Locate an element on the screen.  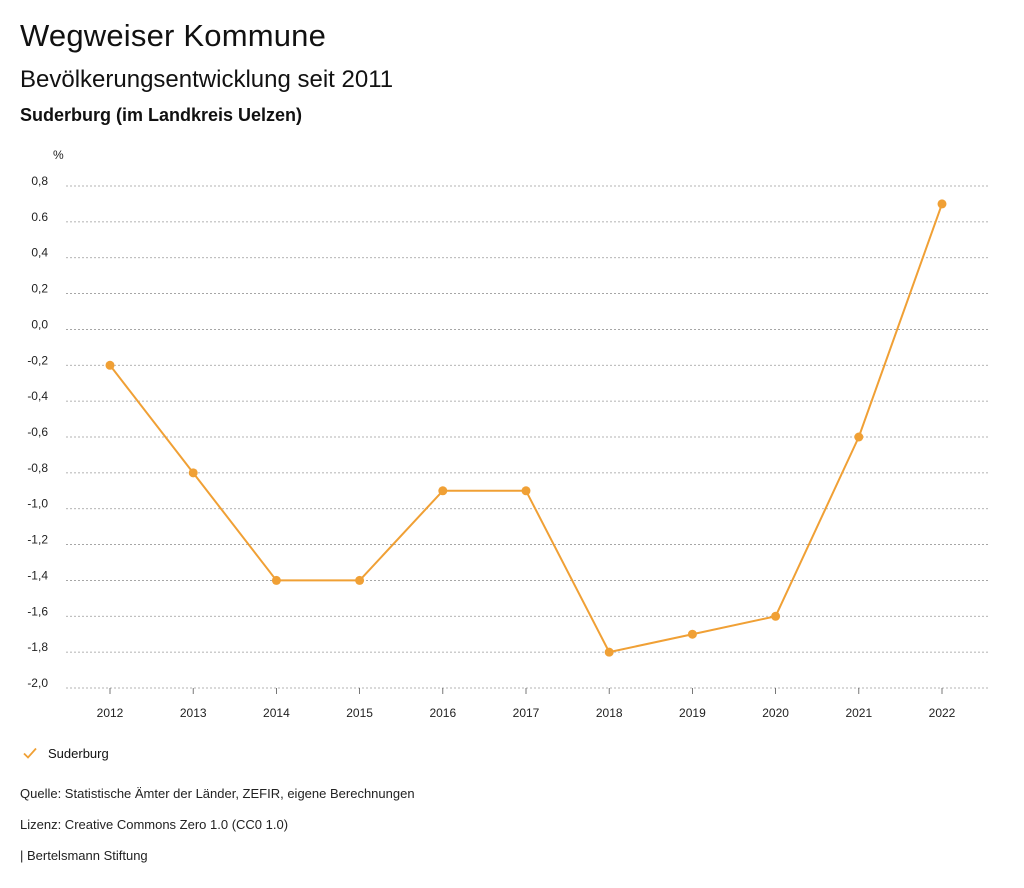
brand-note: | Bertelsmann Stiftung is located at coordinates (84, 855).